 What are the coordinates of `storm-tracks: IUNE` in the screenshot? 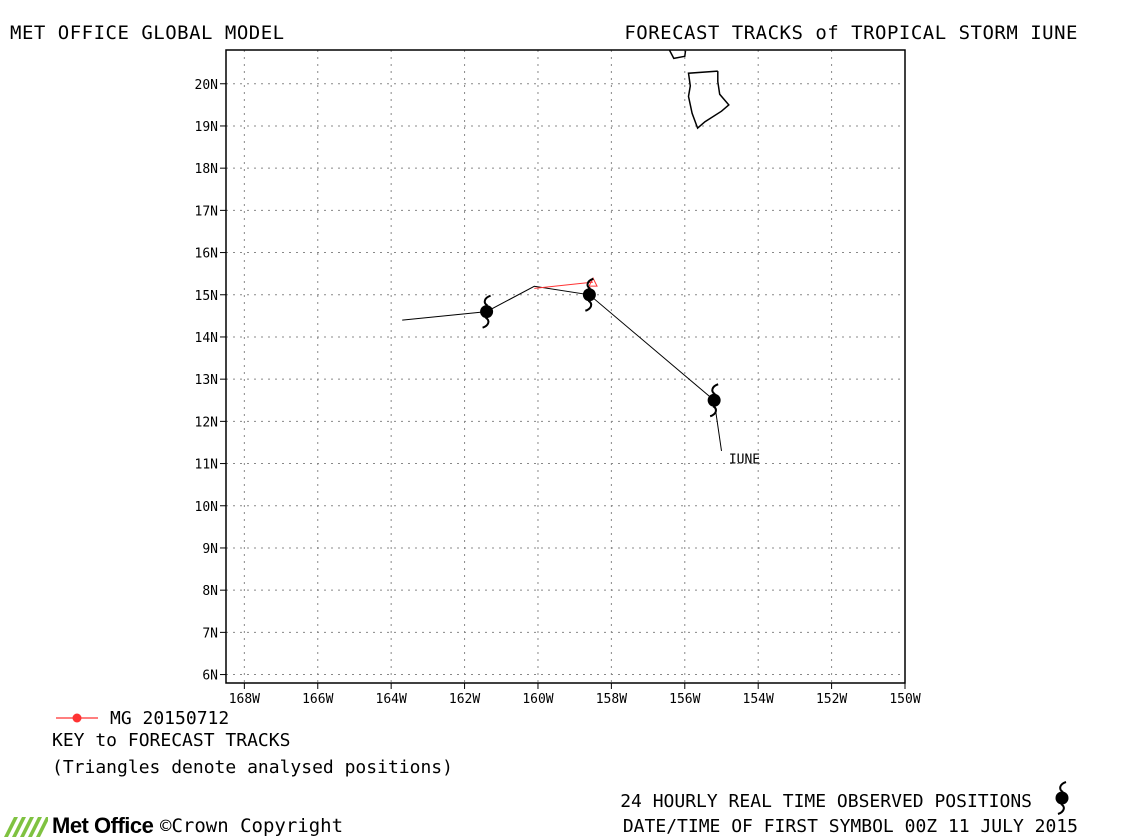 It's located at (581, 372).